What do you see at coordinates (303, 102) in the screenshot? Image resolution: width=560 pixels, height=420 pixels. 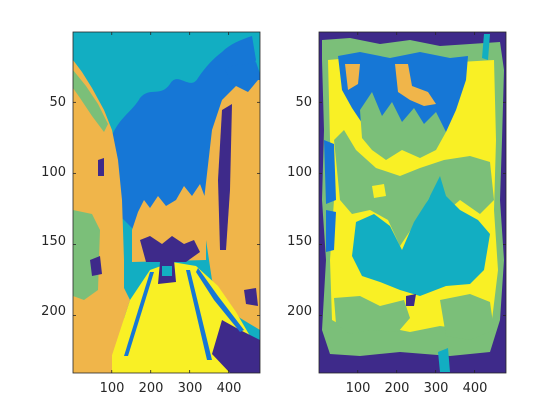 I see `right-ytick-label: 50` at bounding box center [303, 102].